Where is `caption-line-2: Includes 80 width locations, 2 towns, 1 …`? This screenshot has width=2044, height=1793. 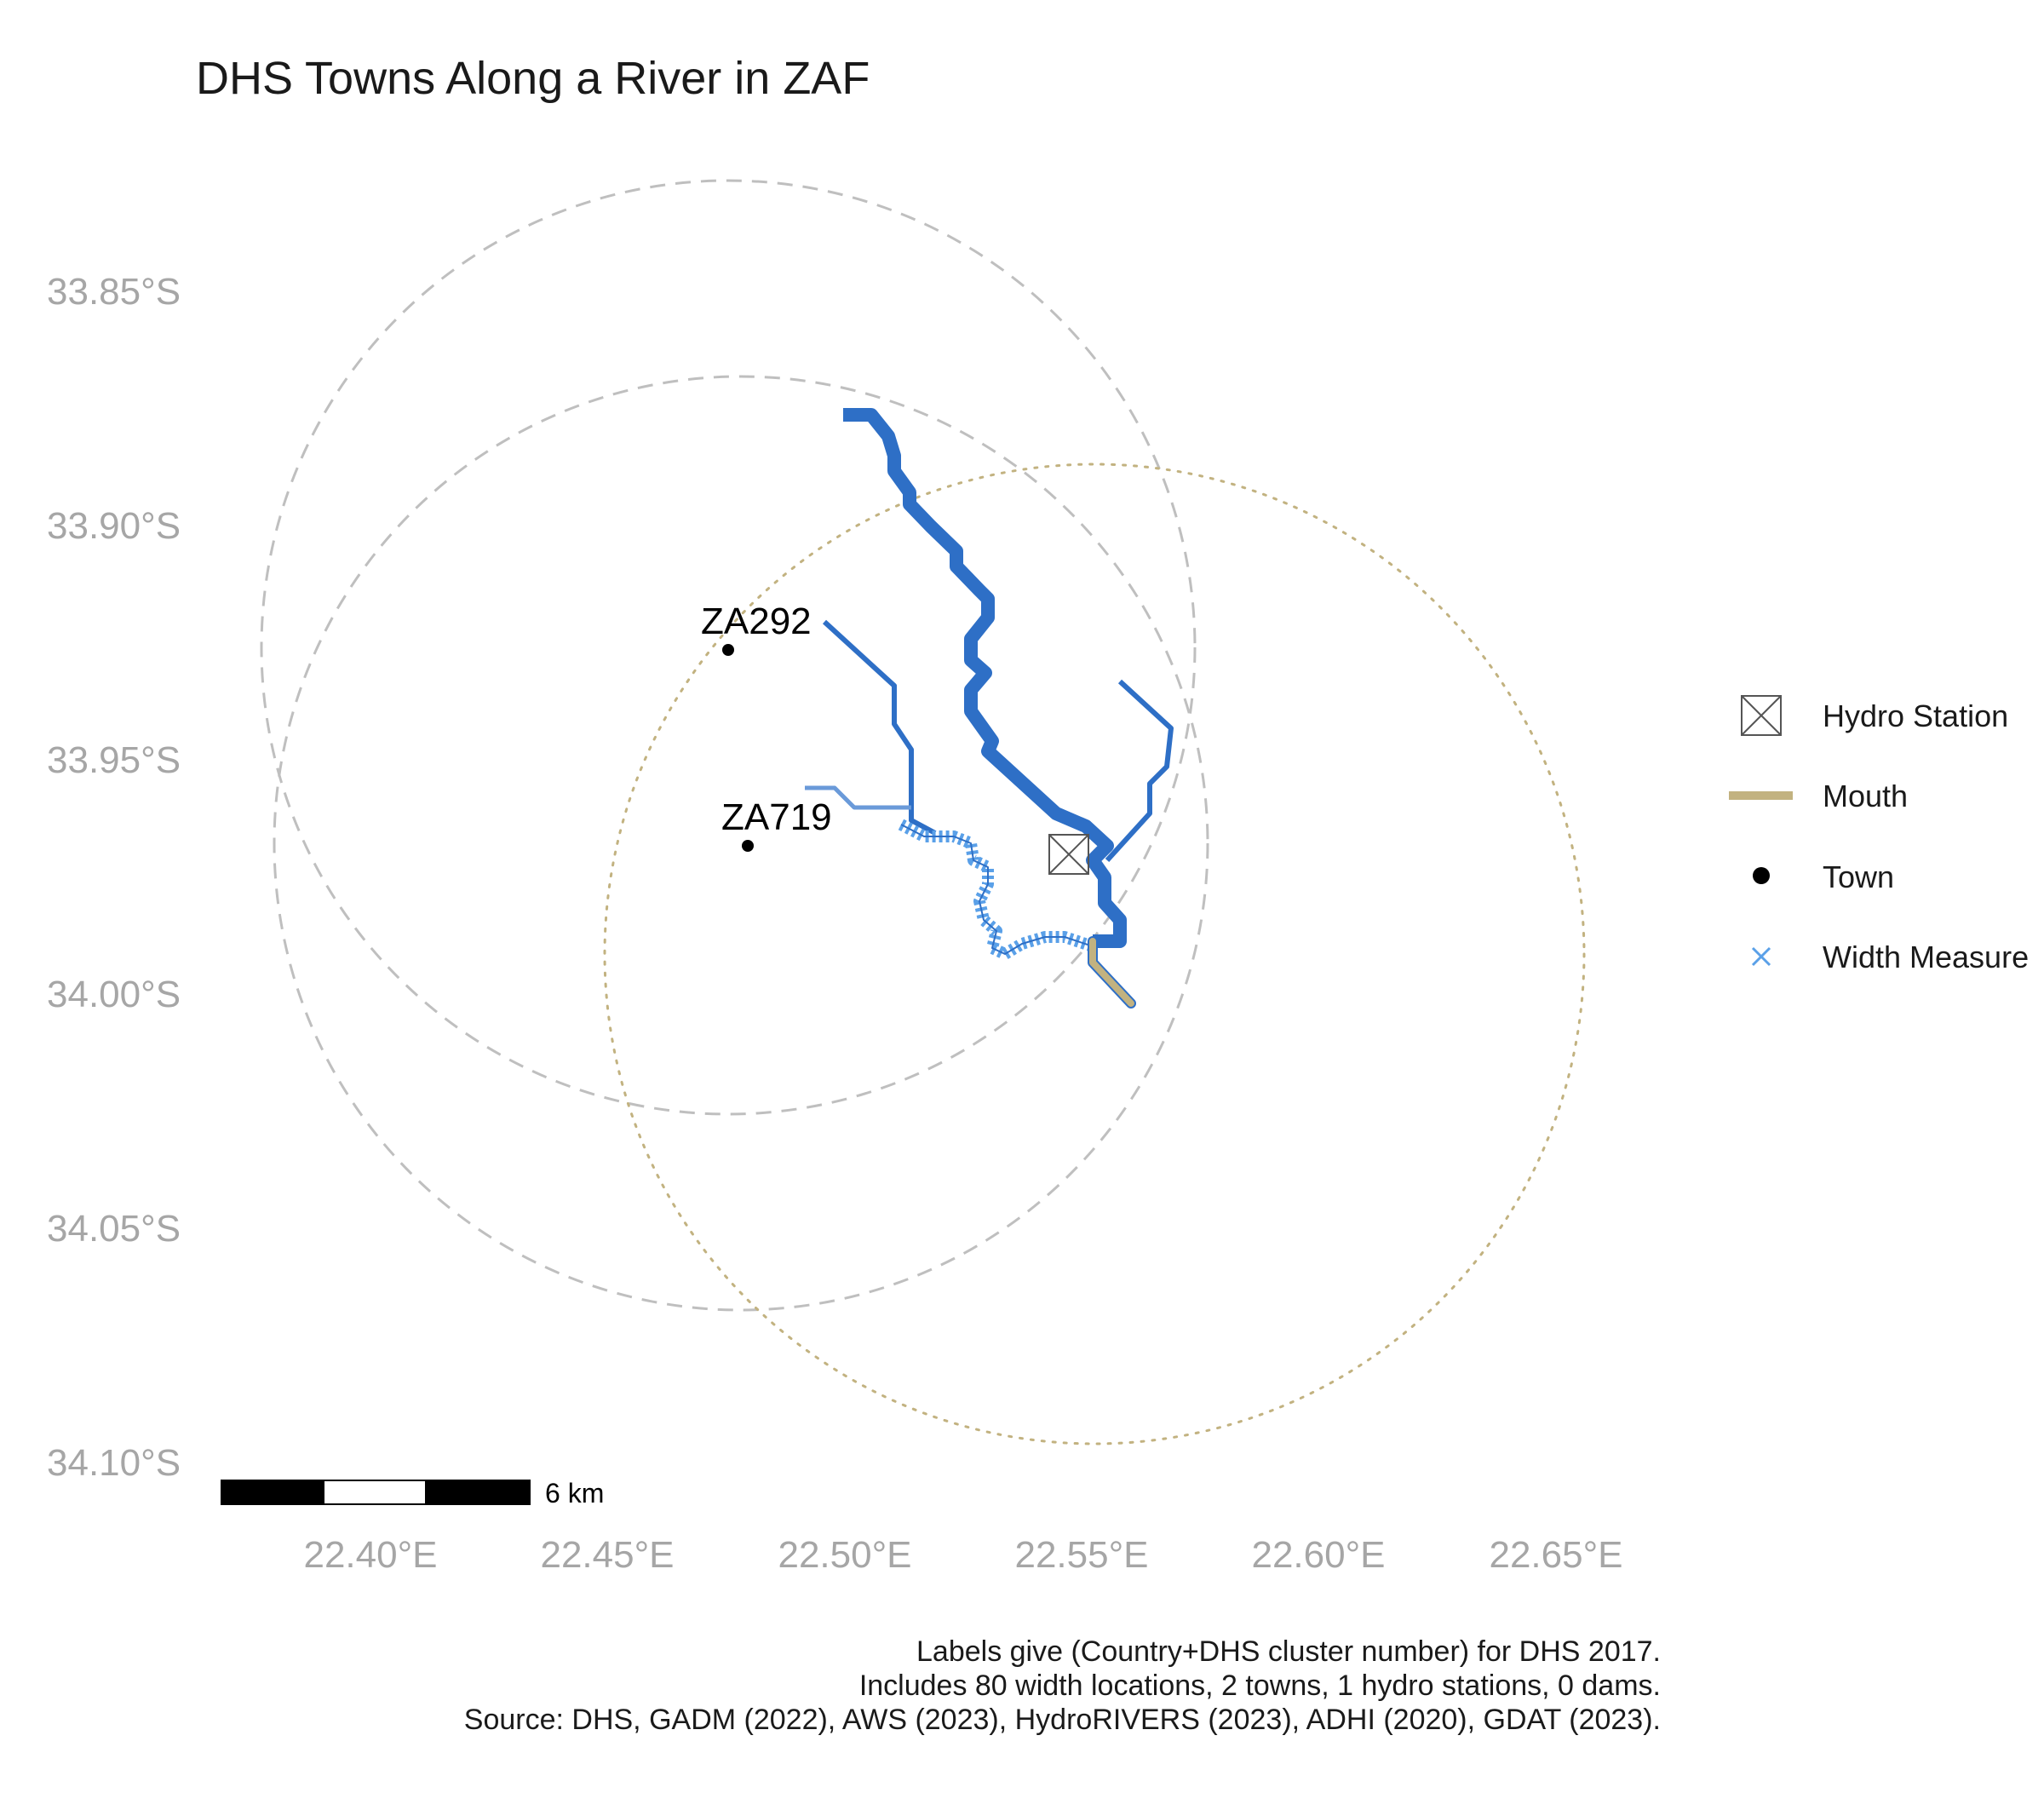 caption-line-2: Includes 80 width locations, 2 towns, 1 … is located at coordinates (1260, 1686).